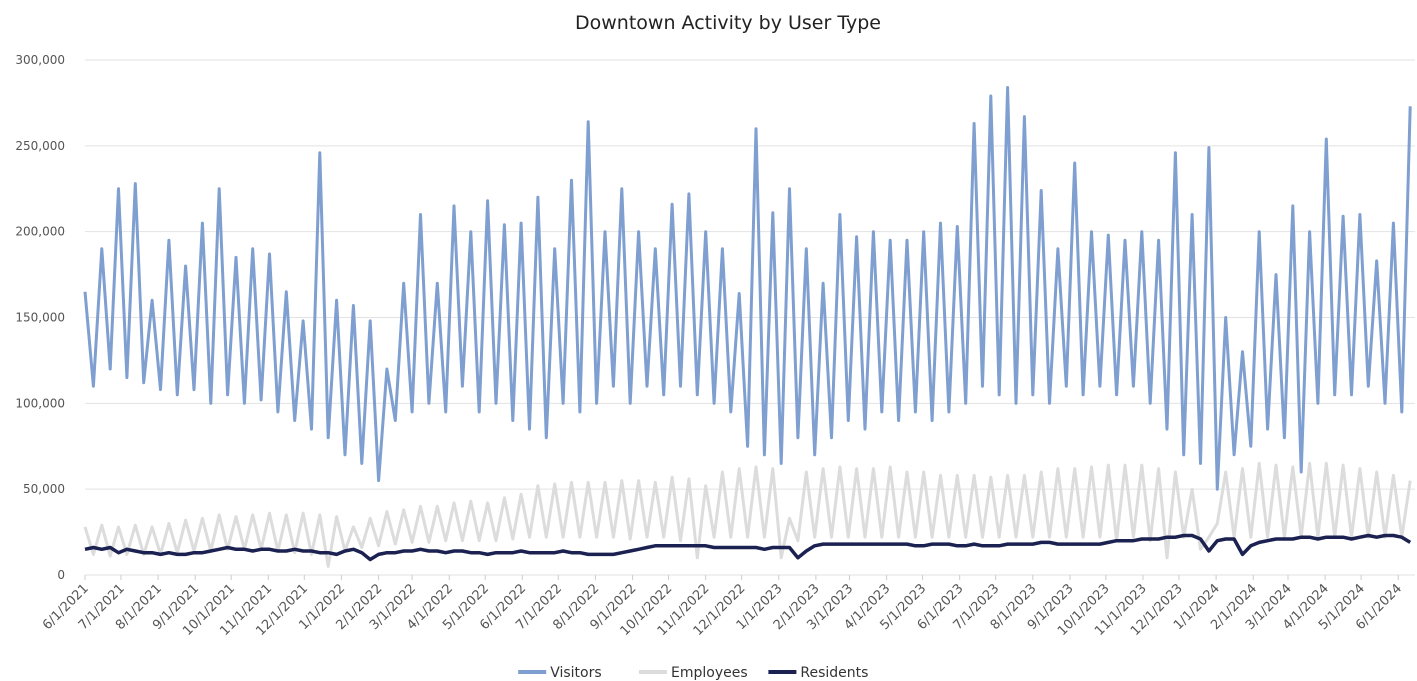  Describe the element at coordinates (40, 146) in the screenshot. I see `y-tick-label: 250,000` at that location.